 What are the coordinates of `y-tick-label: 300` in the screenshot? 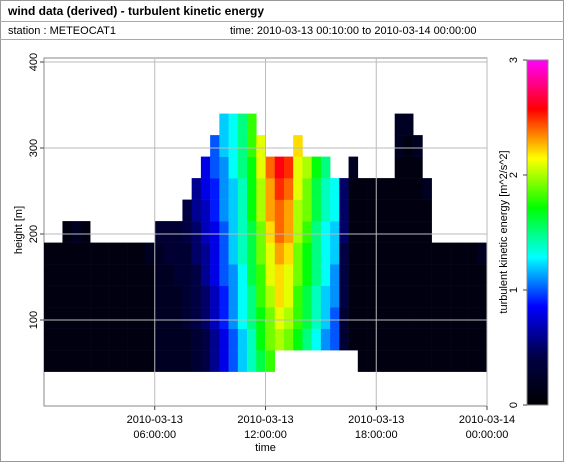 It's located at (34, 148).